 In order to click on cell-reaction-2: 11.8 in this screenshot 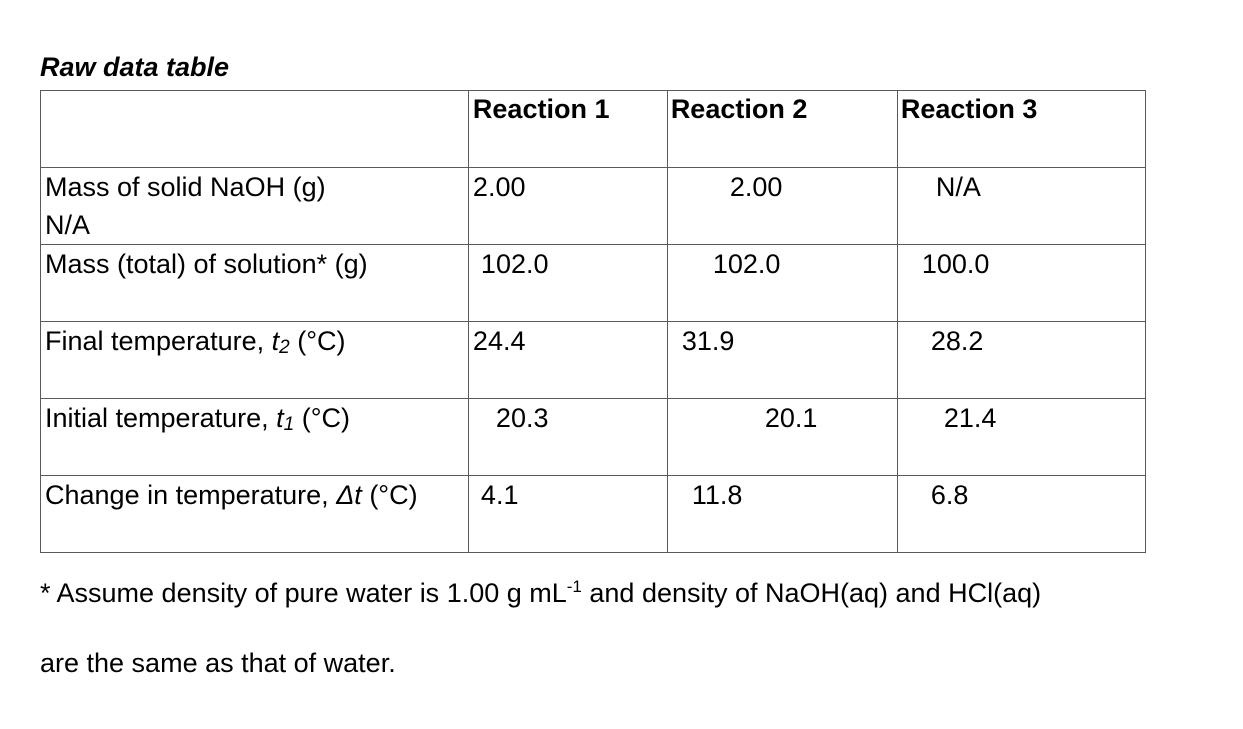, I will do `click(782, 514)`.